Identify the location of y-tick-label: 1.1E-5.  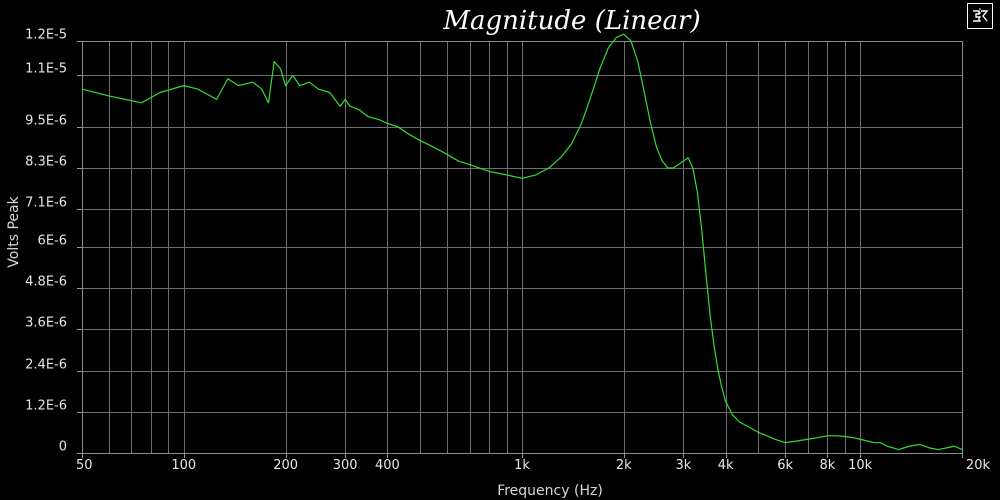
(46, 69).